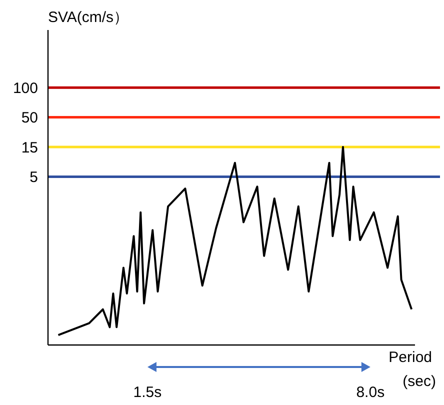 The height and width of the screenshot is (405, 444). Describe the element at coordinates (370, 392) in the screenshot. I see `x-tick-label: 8.0s` at that location.